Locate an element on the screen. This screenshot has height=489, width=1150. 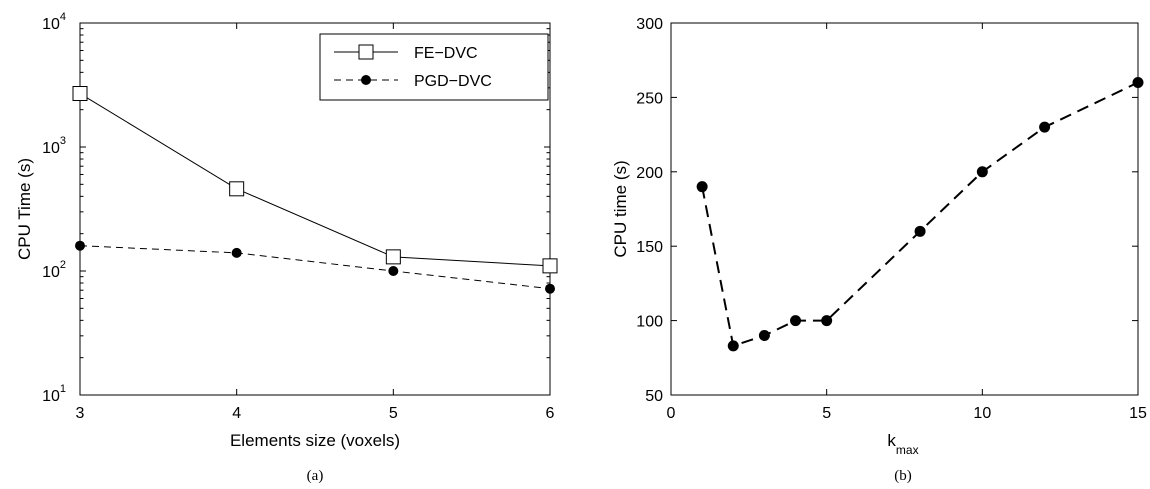
legend-a: FE−DVC PGD−DVC is located at coordinates (434, 67).